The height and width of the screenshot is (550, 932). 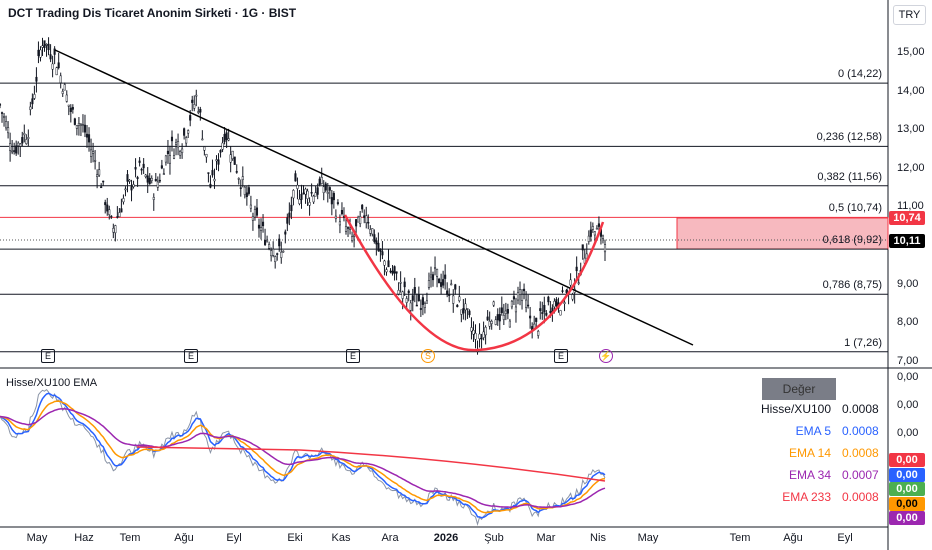 I want to click on indicator-axis-label: 0,00, so click(x=908, y=405).